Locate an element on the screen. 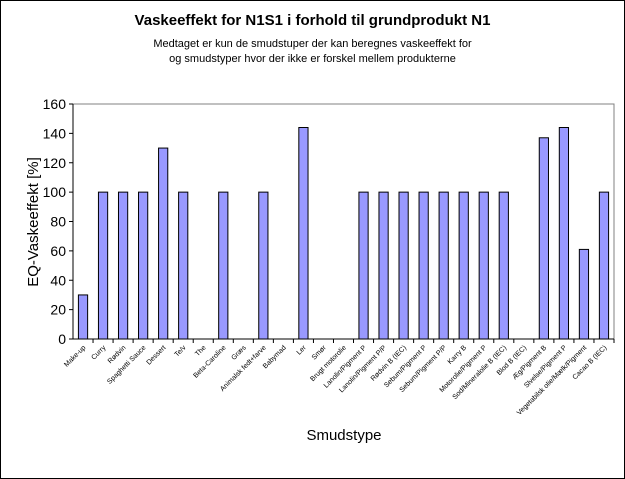 The height and width of the screenshot is (479, 625). x-tick-label: Ler is located at coordinates (302, 350).